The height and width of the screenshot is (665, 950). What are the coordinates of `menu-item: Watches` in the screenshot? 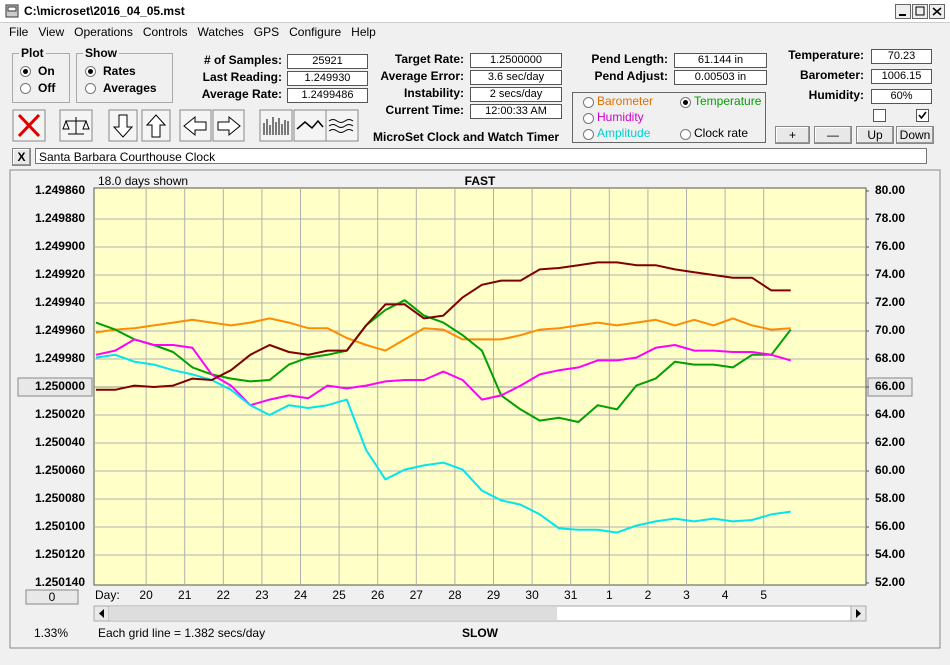 It's located at (220, 32).